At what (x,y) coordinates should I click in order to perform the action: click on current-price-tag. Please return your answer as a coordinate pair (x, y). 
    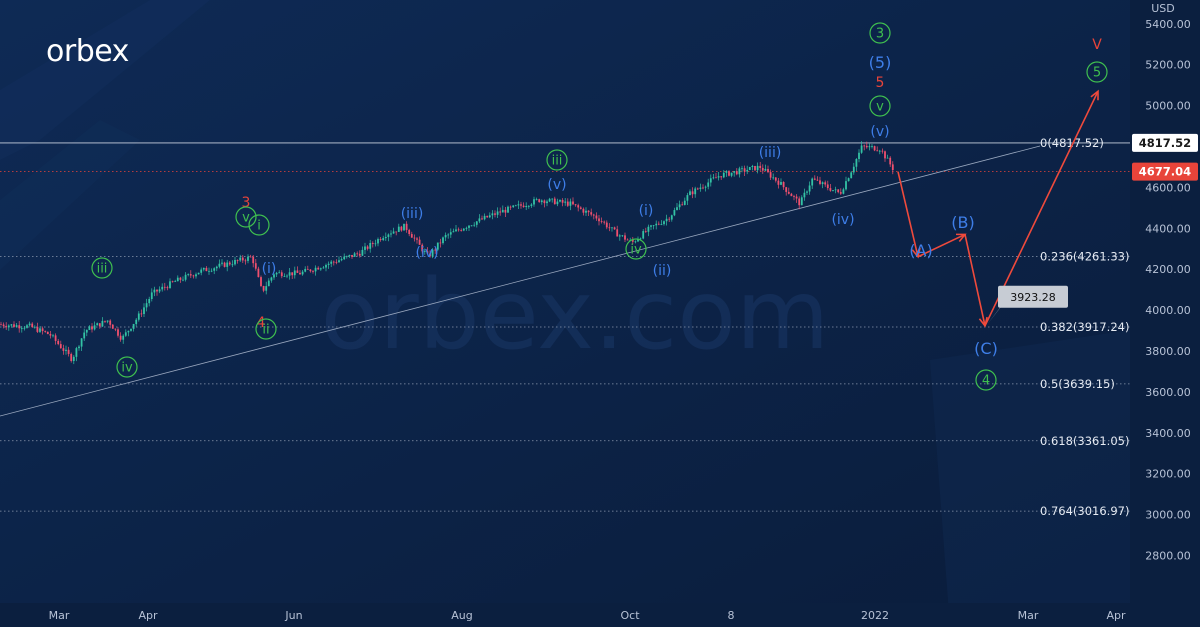
    Looking at the image, I should click on (1165, 171).